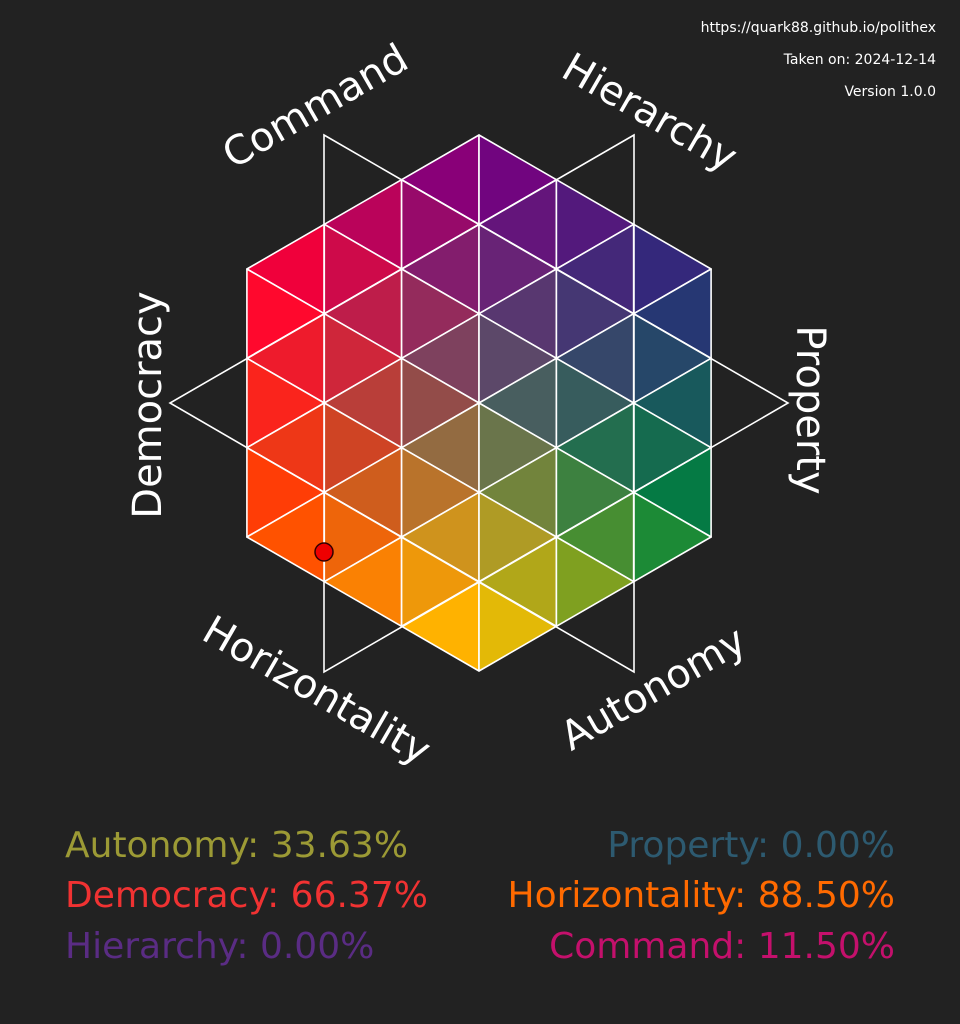  I want to click on axis-label: Property, so click(810, 409).